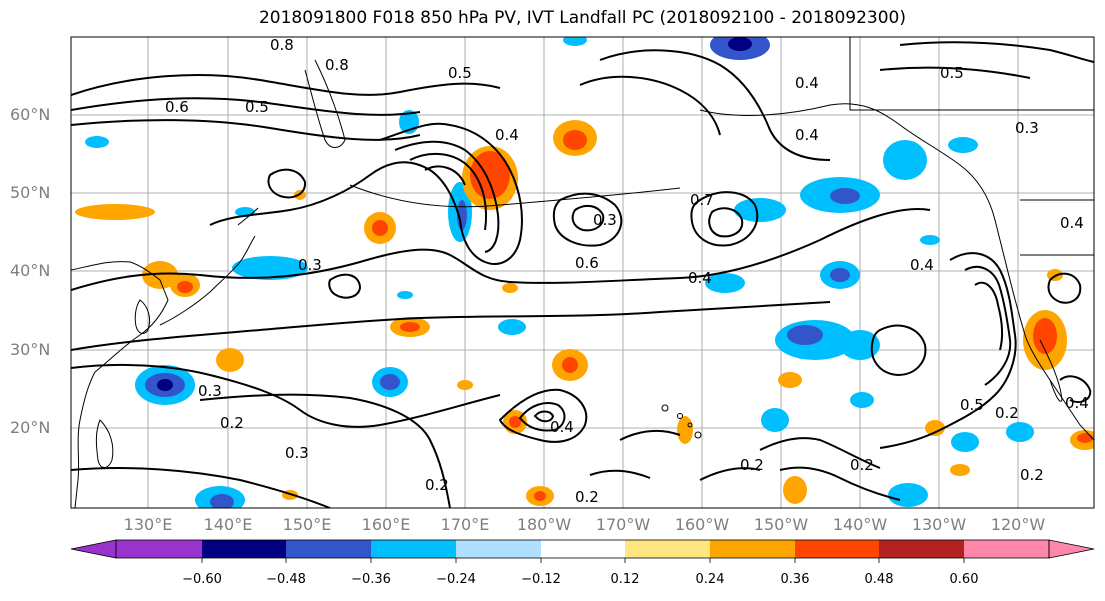 The height and width of the screenshot is (601, 1105). What do you see at coordinates (1018, 524) in the screenshot?
I see `lon-label: 120°W` at bounding box center [1018, 524].